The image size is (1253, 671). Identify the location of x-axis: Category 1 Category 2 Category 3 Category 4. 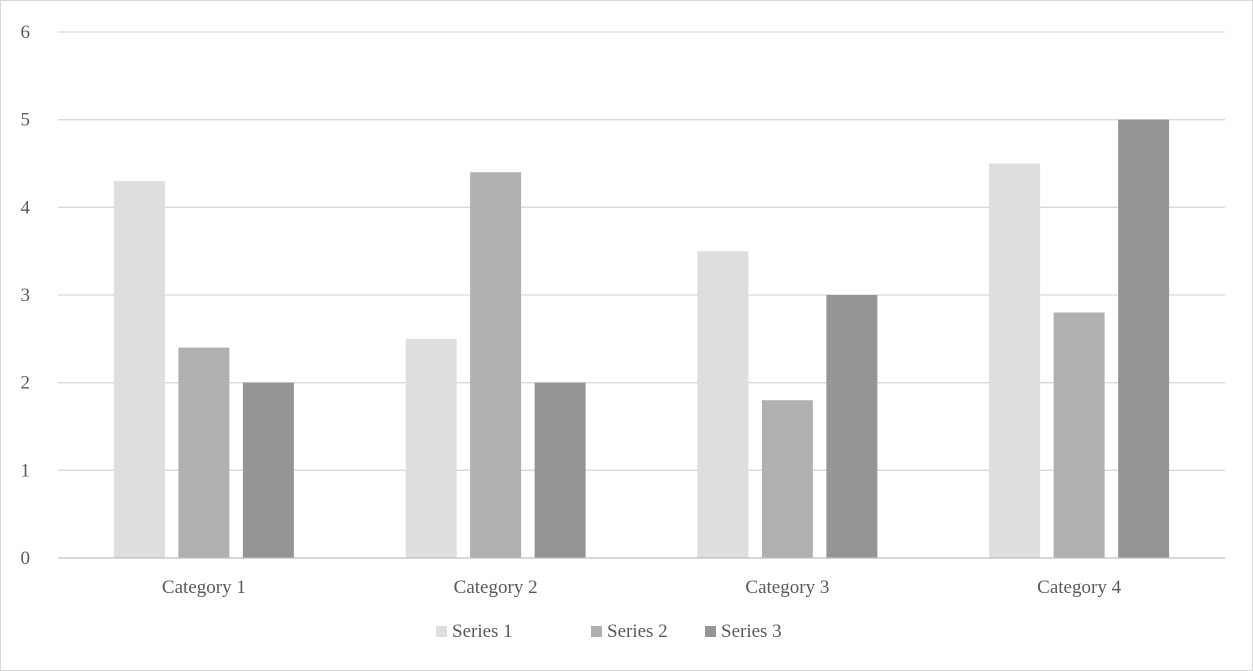
(641, 577).